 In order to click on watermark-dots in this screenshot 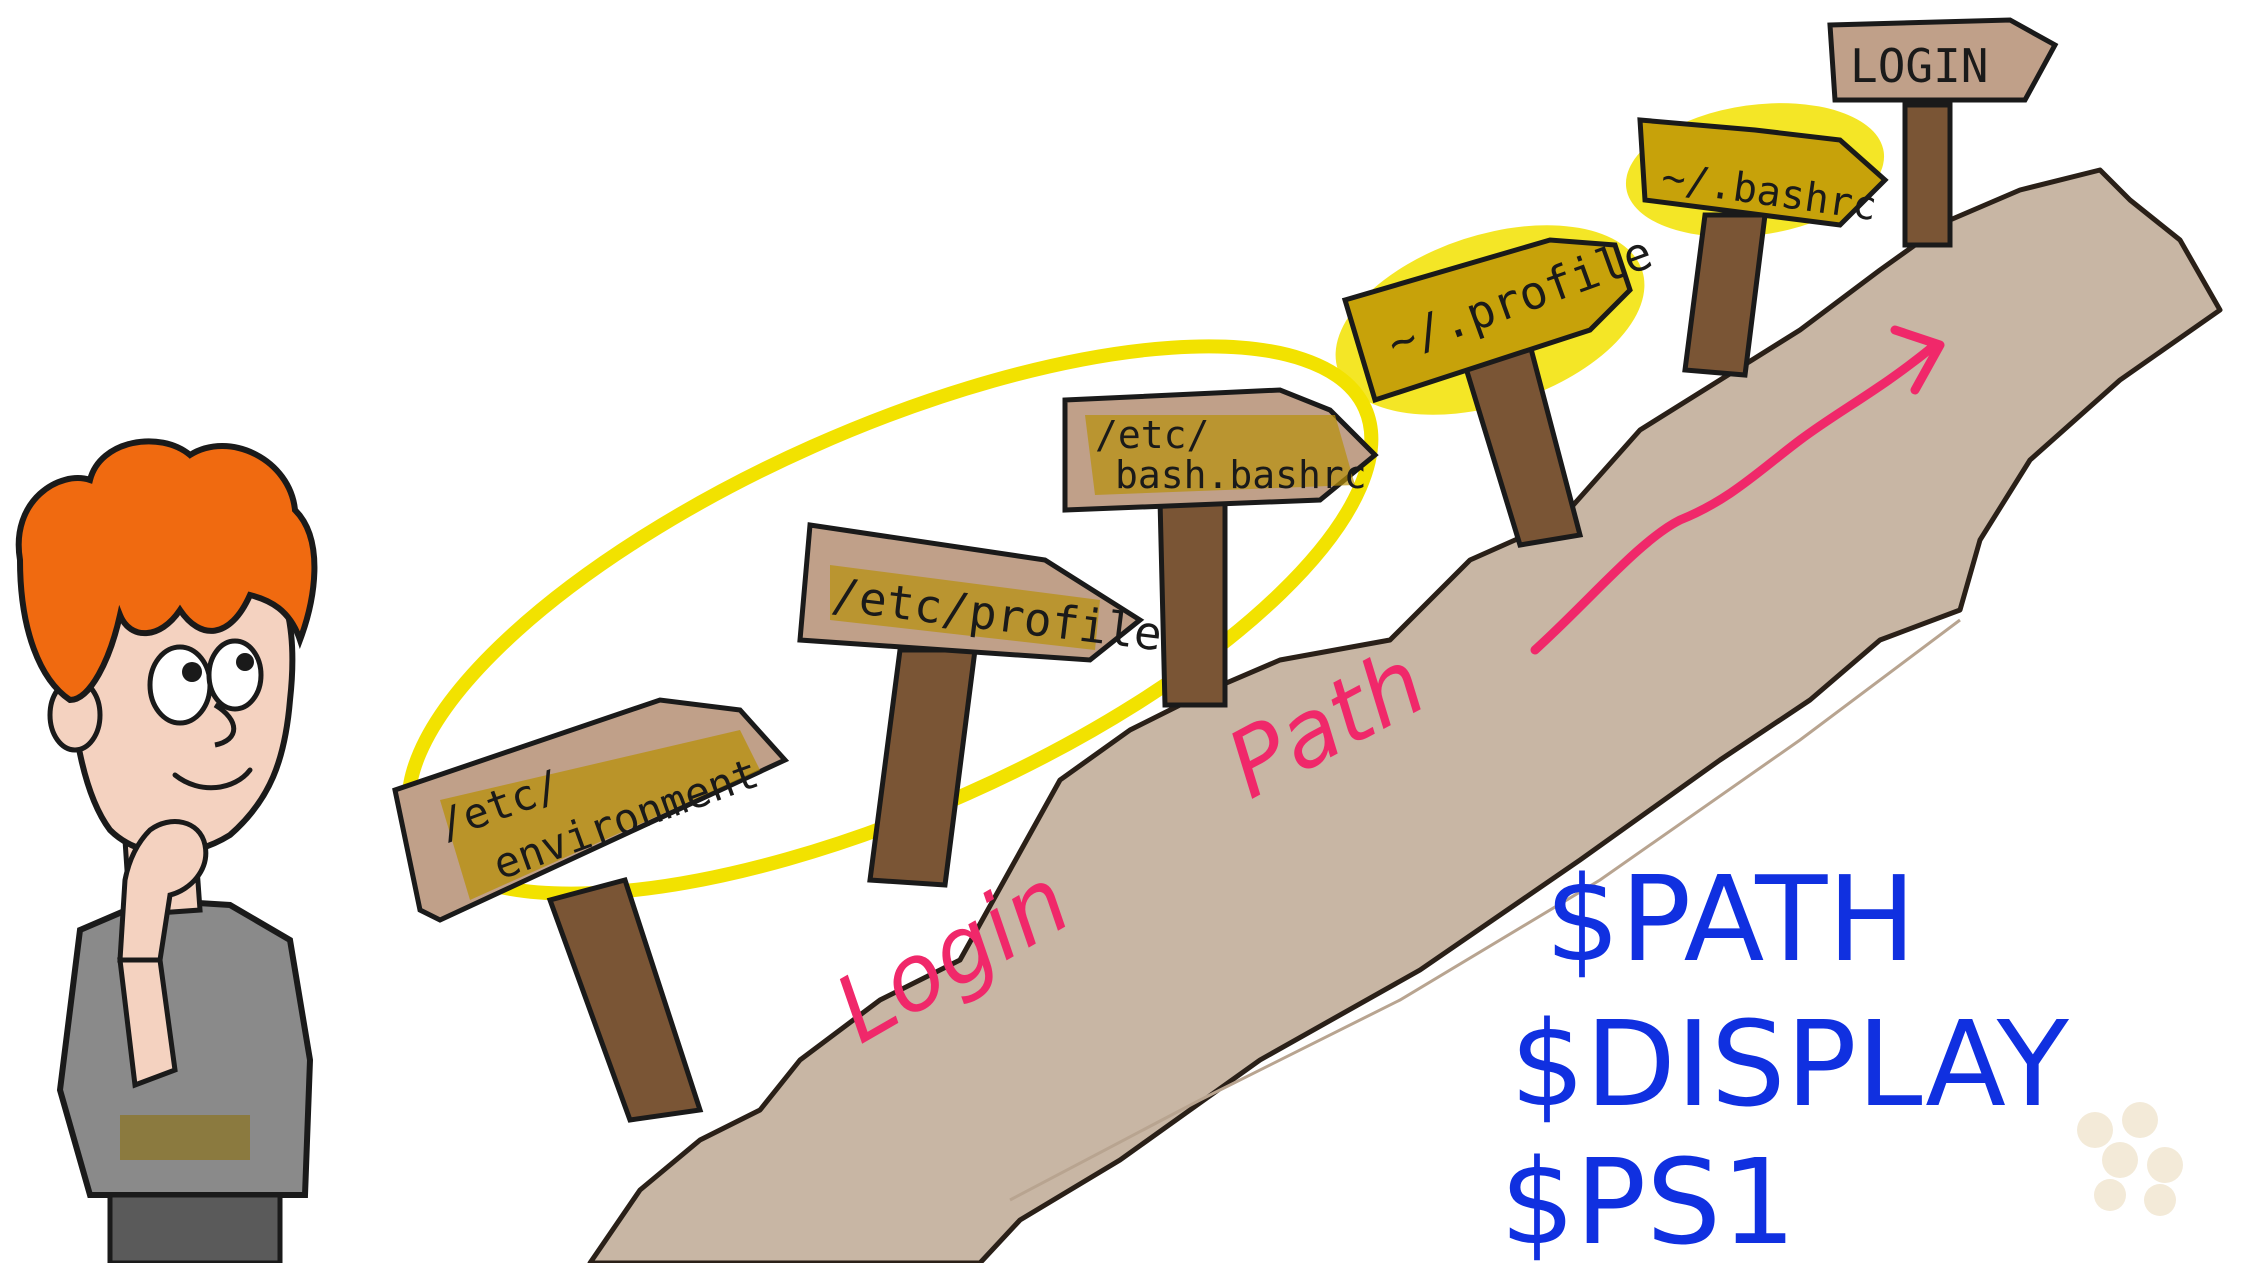, I will do `click(2130, 1159)`.